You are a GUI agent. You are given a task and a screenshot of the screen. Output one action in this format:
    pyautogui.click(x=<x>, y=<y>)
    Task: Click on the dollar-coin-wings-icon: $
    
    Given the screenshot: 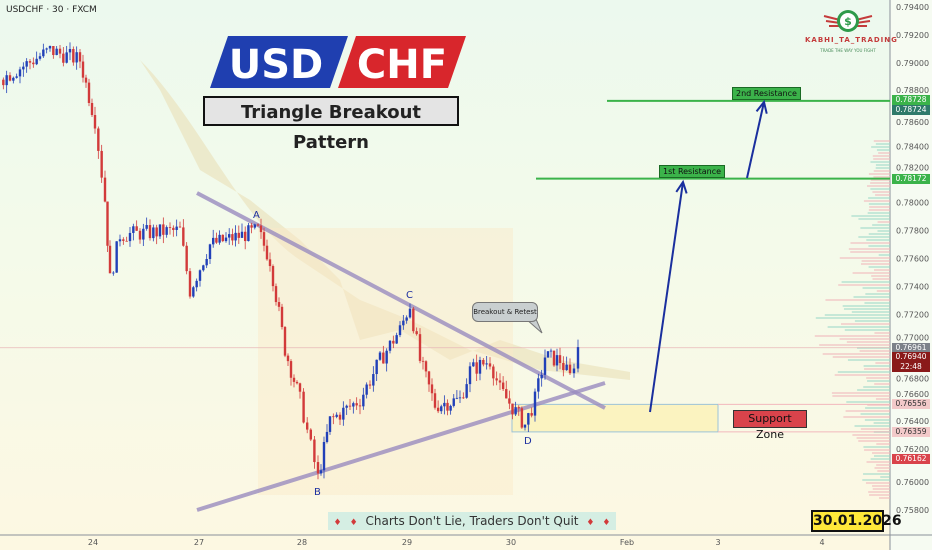 What is the action you would take?
    pyautogui.click(x=848, y=21)
    